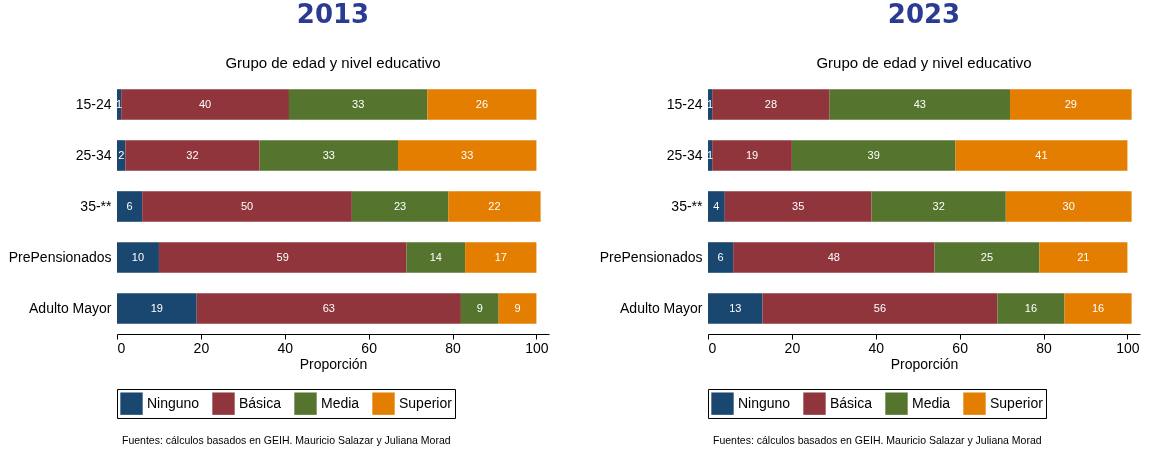  I want to click on data-label: 28, so click(771, 103).